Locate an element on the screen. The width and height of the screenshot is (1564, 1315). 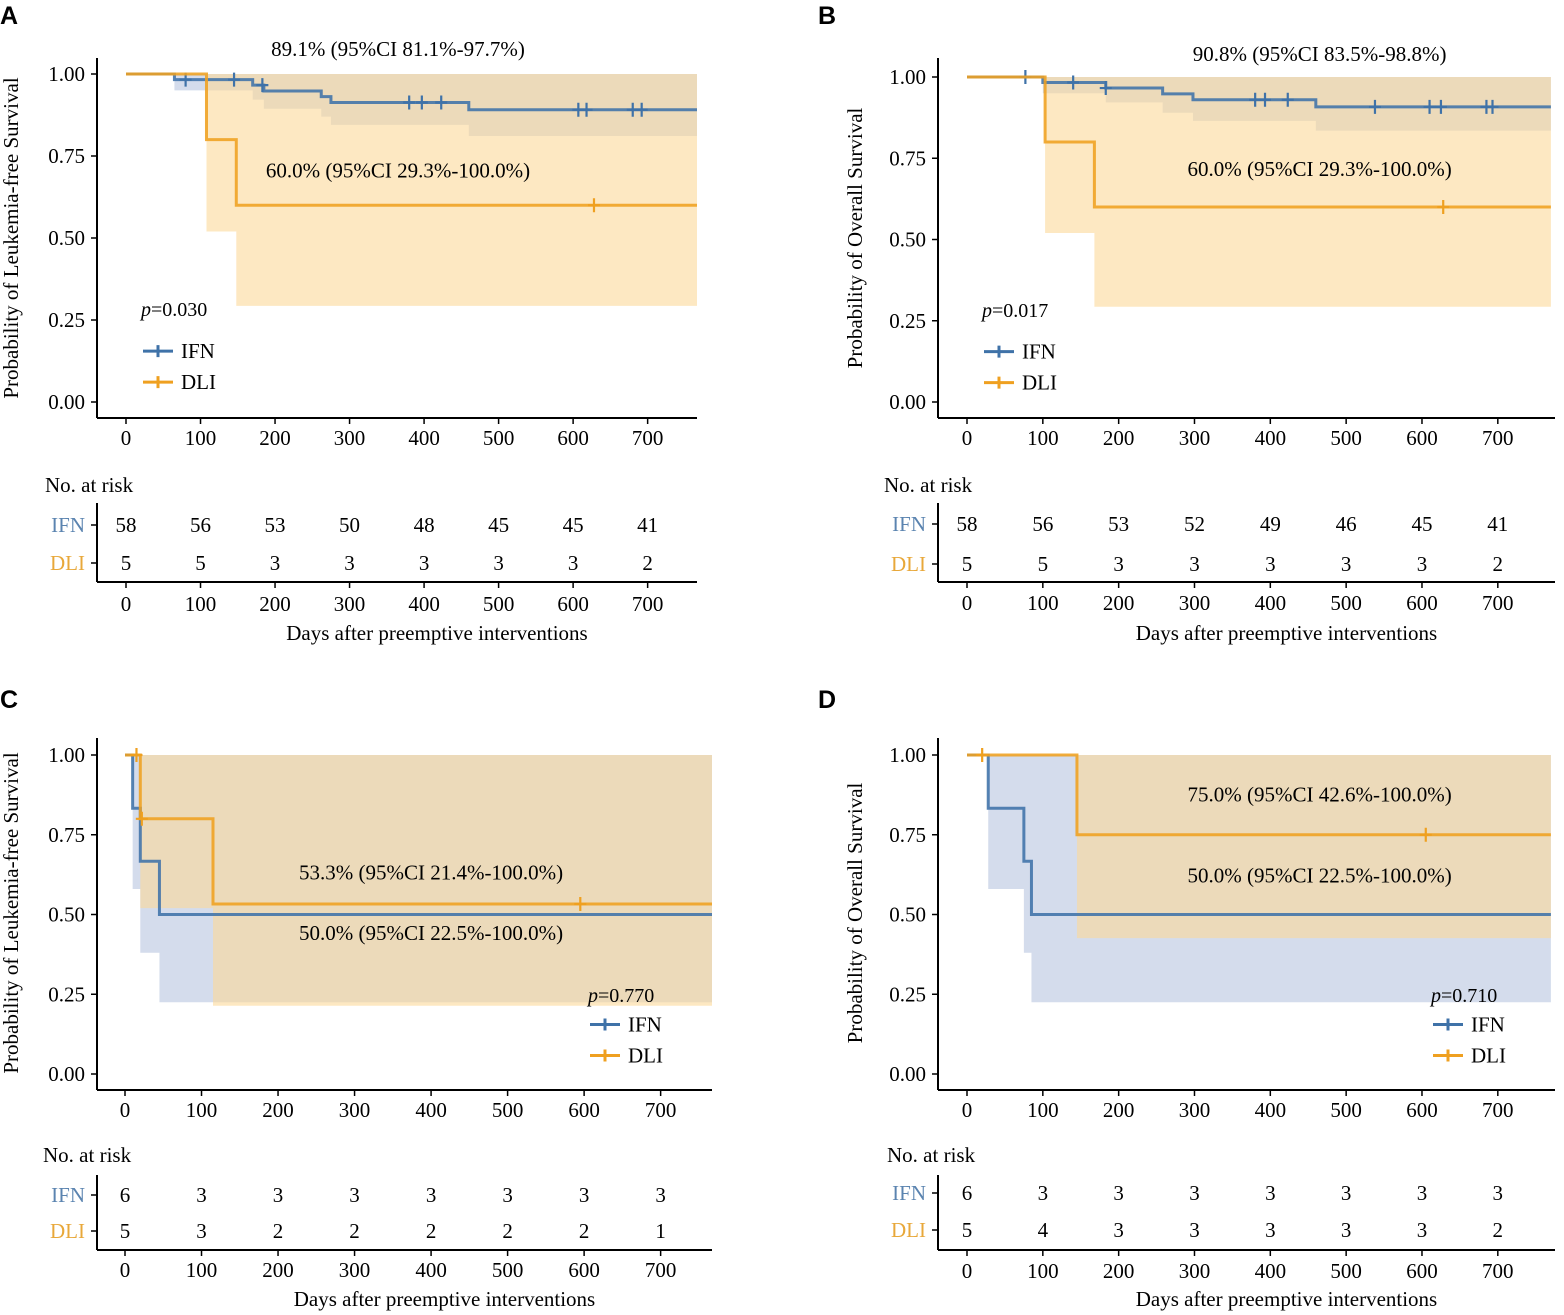
survival-line-dli is located at coordinates (411, 139).